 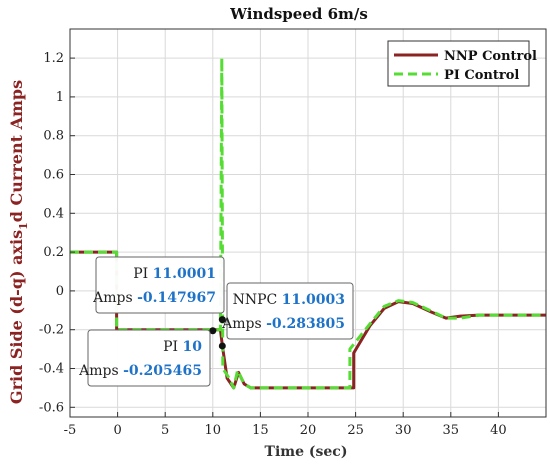 I want to click on datatip-x-line: PI 11.0001, so click(x=174, y=274).